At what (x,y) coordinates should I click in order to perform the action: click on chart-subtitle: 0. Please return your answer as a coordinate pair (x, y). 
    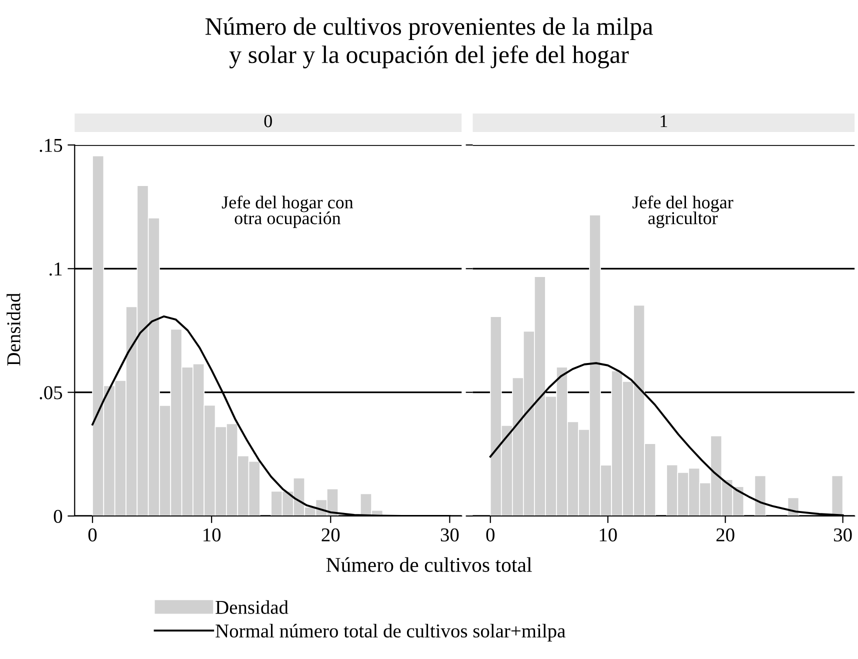
    Looking at the image, I should click on (268, 121).